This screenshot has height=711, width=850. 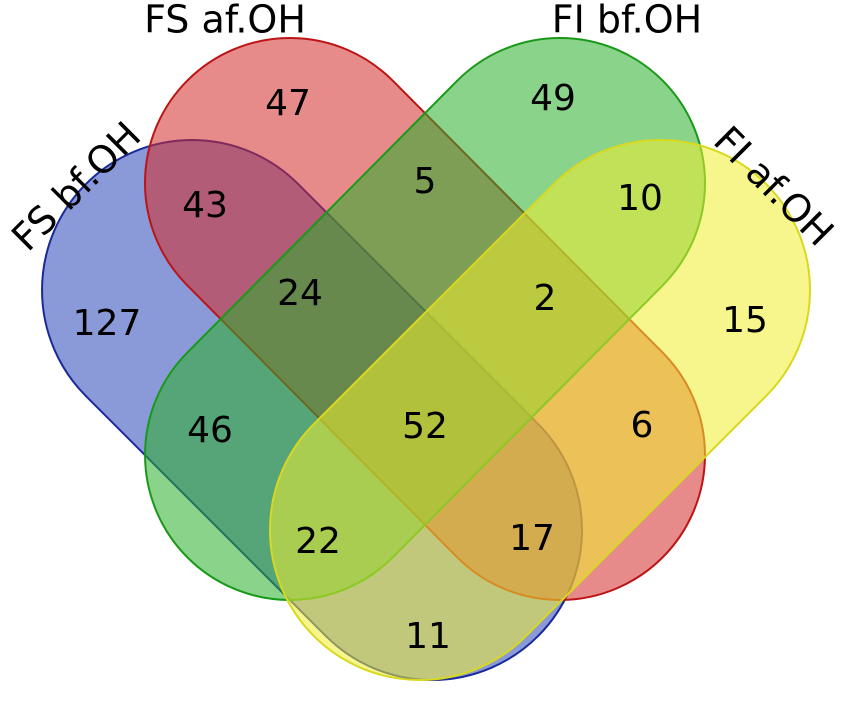 What do you see at coordinates (225, 21) in the screenshot?
I see `set-label: FS af.OH` at bounding box center [225, 21].